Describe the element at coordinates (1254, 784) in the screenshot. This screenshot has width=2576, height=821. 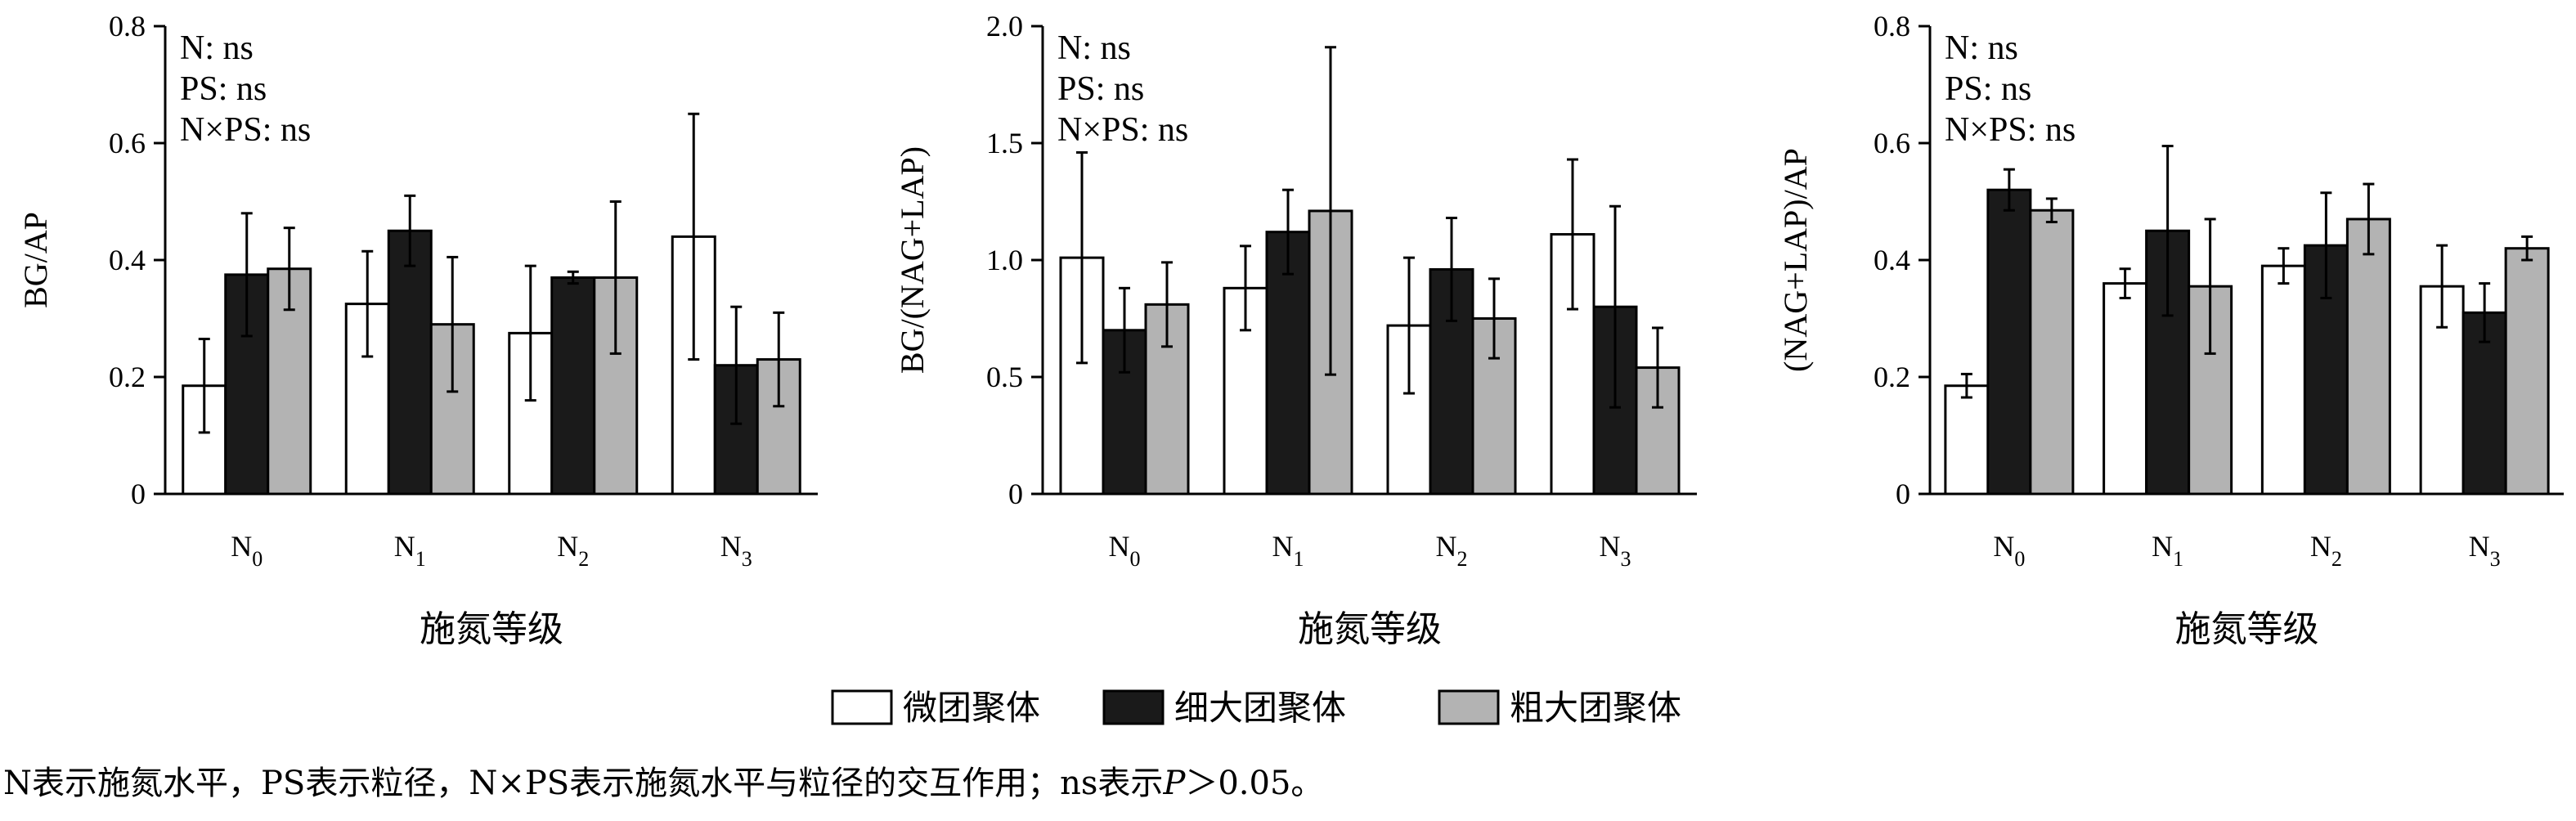
I see `footnote-threshold: ＞0.05。` at that location.